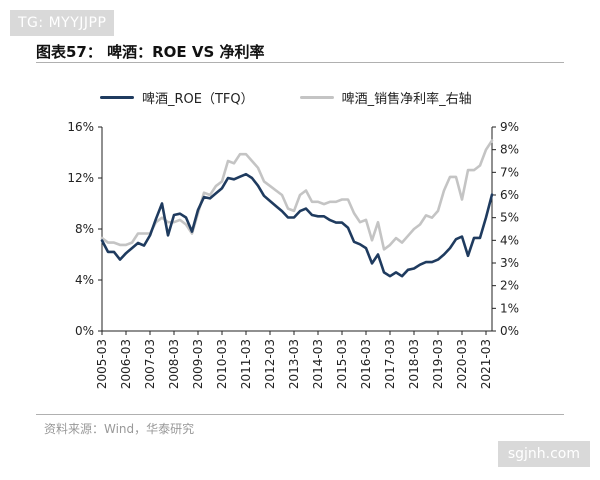 The height and width of the screenshot is (480, 600). I want to click on x-tick-label: 2005-03, so click(102, 364).